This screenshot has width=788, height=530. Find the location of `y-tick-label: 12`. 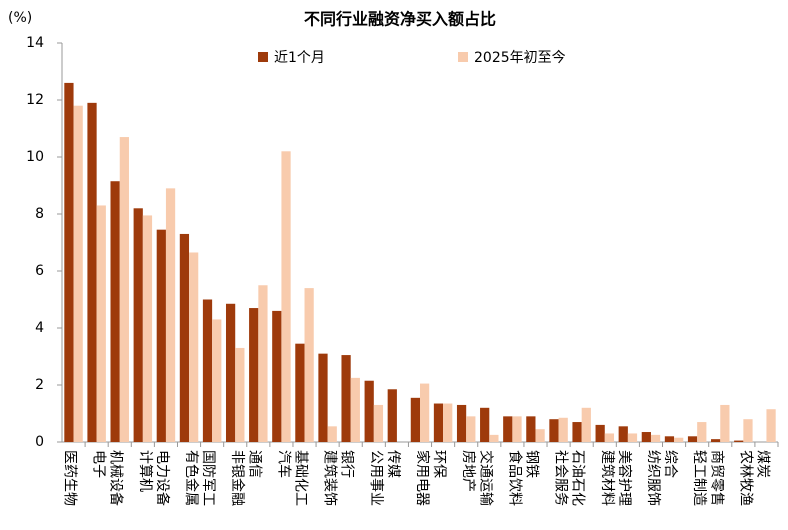

y-tick-label: 12 is located at coordinates (35, 100).